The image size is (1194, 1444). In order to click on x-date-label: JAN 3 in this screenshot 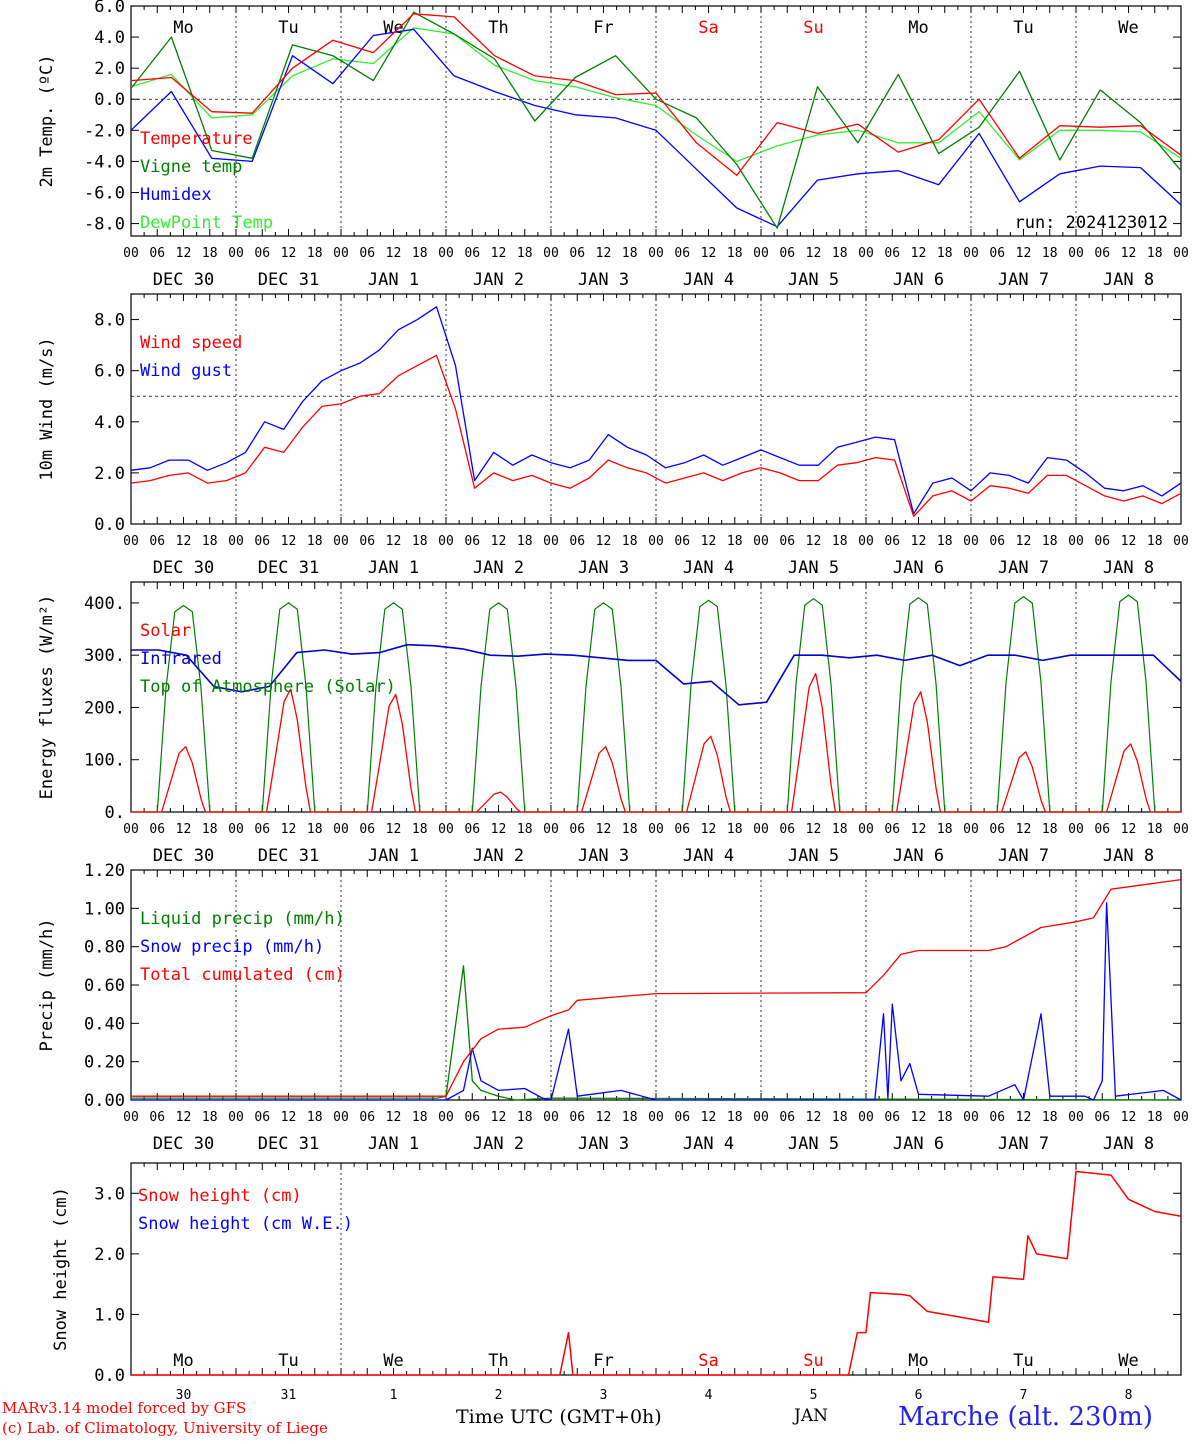, I will do `click(603, 280)`.